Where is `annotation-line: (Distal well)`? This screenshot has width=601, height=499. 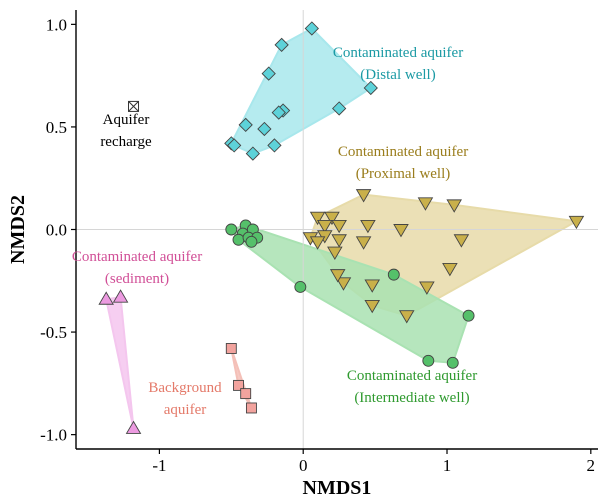
annotation-line: (Distal well) is located at coordinates (397, 75).